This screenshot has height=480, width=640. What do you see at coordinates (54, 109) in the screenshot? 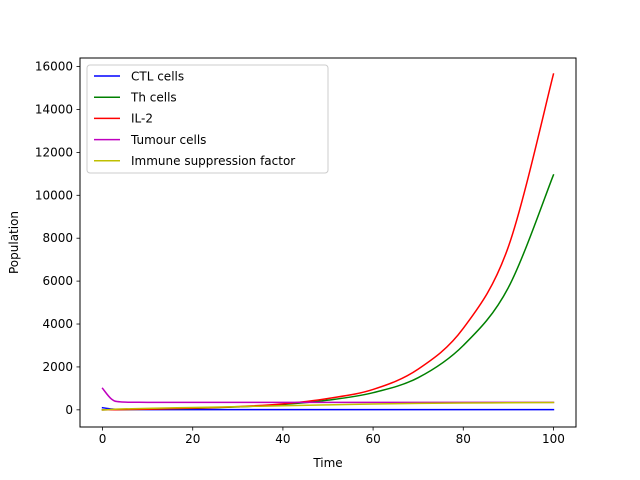
I see `y-tick-label: 14000` at bounding box center [54, 109].